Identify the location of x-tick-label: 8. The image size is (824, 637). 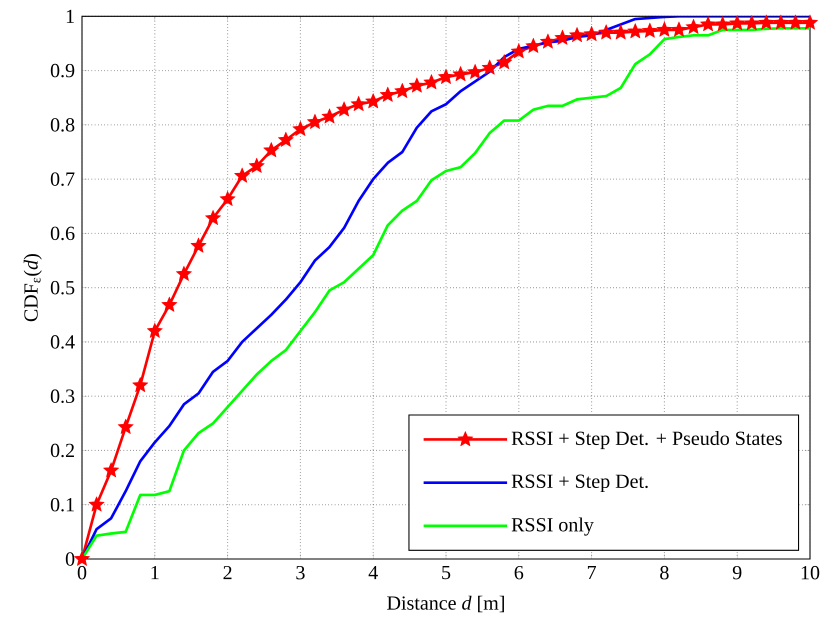
(664, 573).